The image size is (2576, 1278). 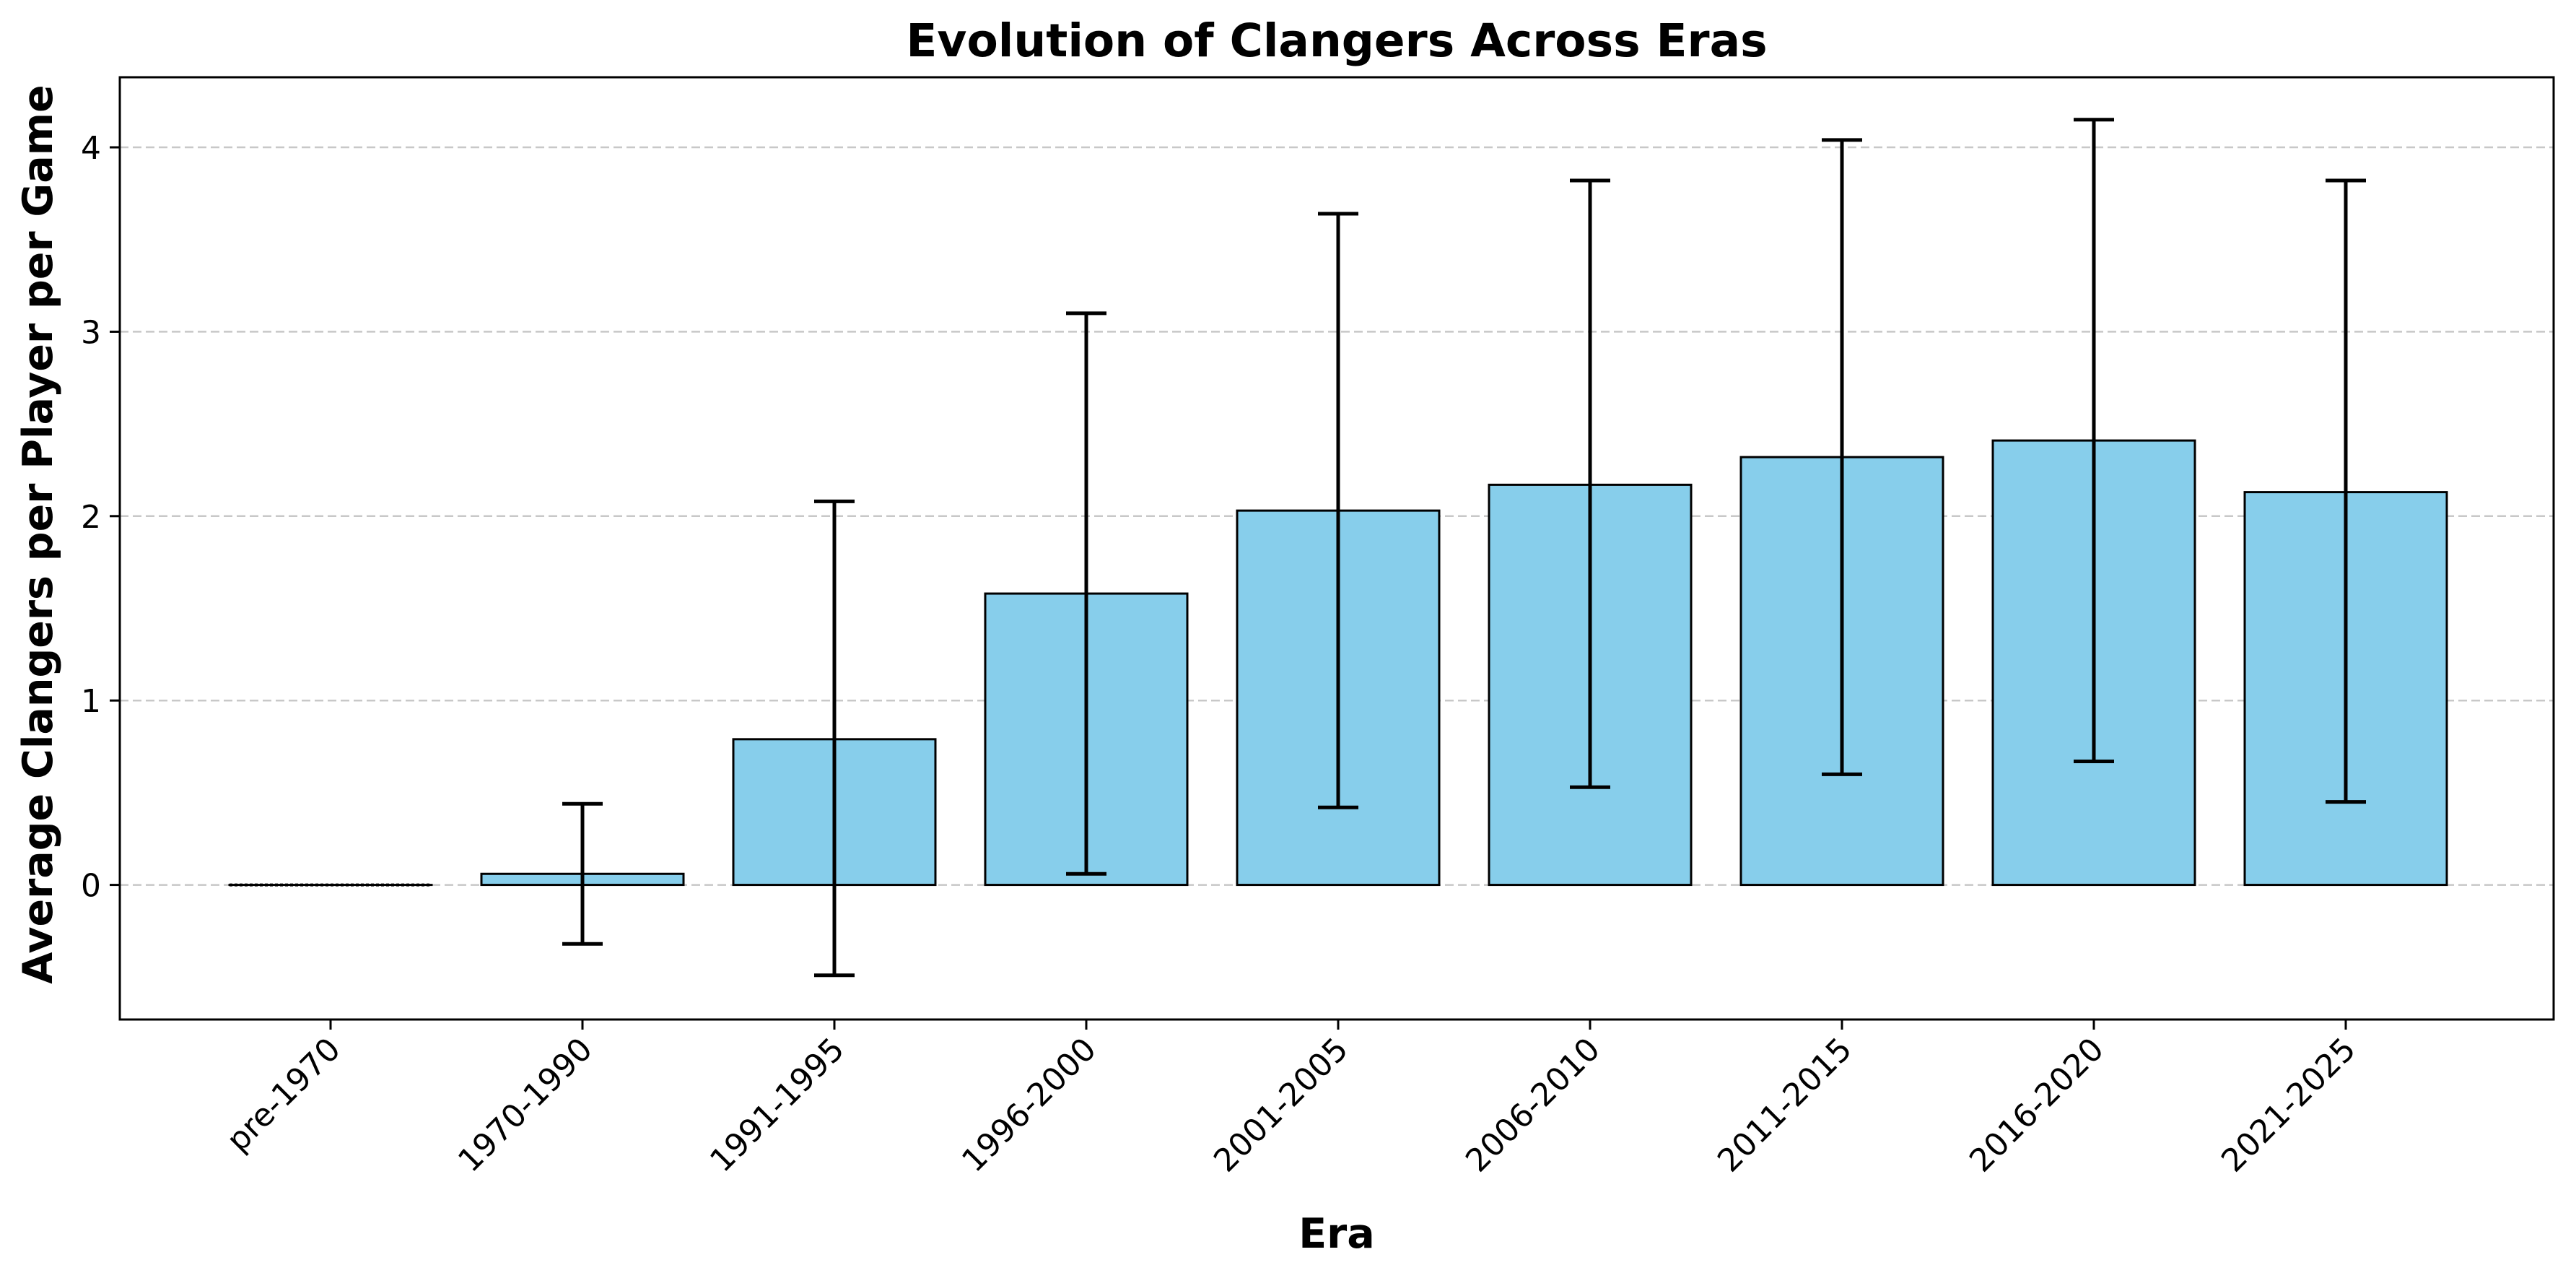 What do you see at coordinates (834, 738) in the screenshot?
I see `error-bar-1991-1995` at bounding box center [834, 738].